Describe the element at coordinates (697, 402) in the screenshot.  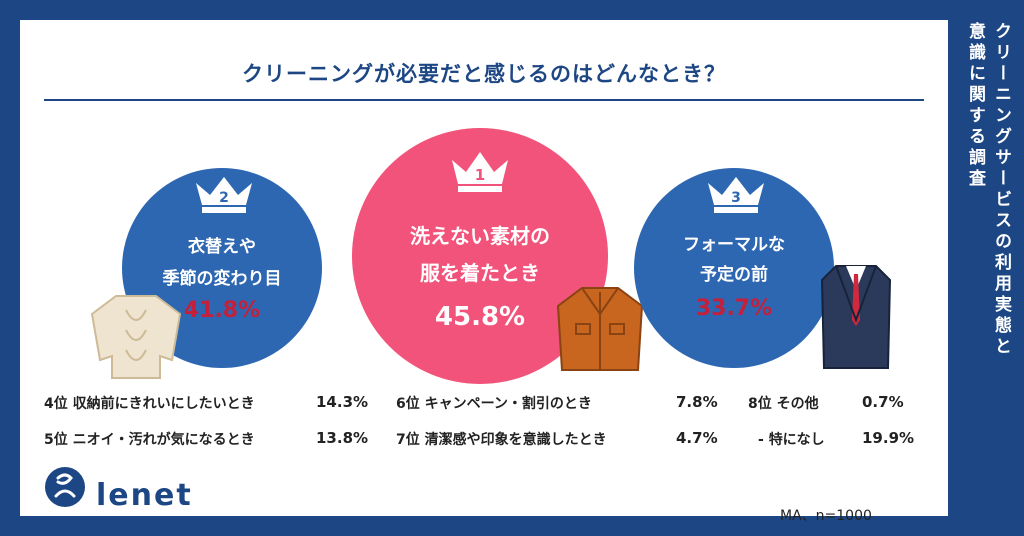
I see `rank-value: 7.8%` at that location.